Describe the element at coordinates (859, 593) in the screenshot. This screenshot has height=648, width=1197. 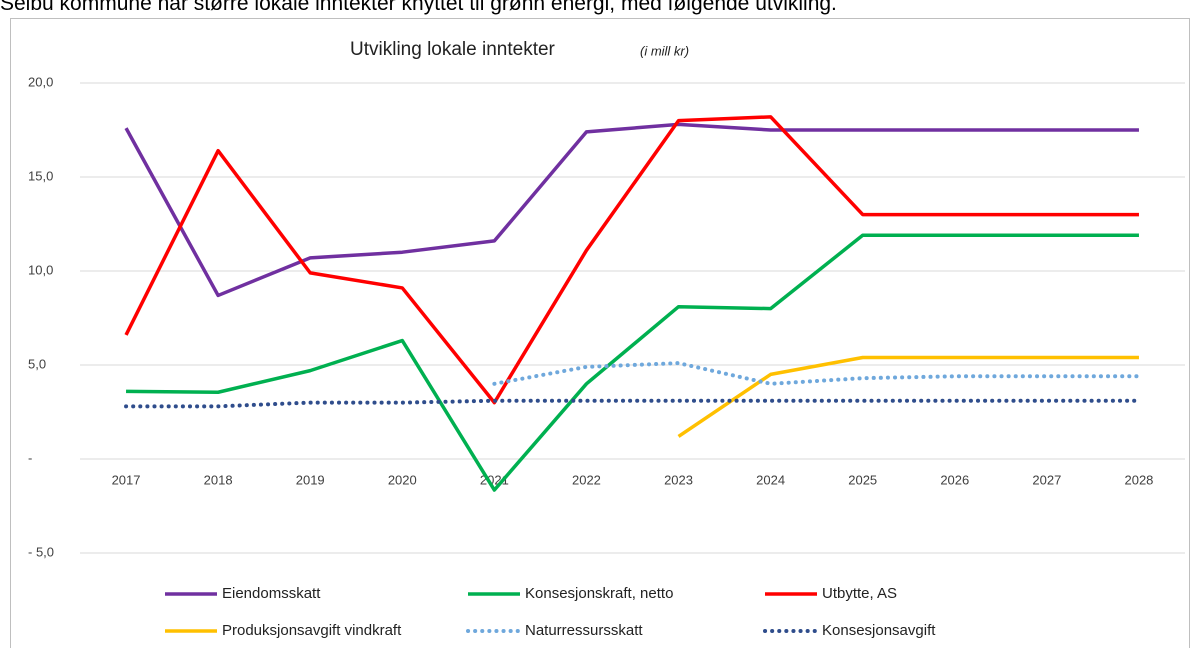
I see `legend-label: Utbytte, AS` at that location.